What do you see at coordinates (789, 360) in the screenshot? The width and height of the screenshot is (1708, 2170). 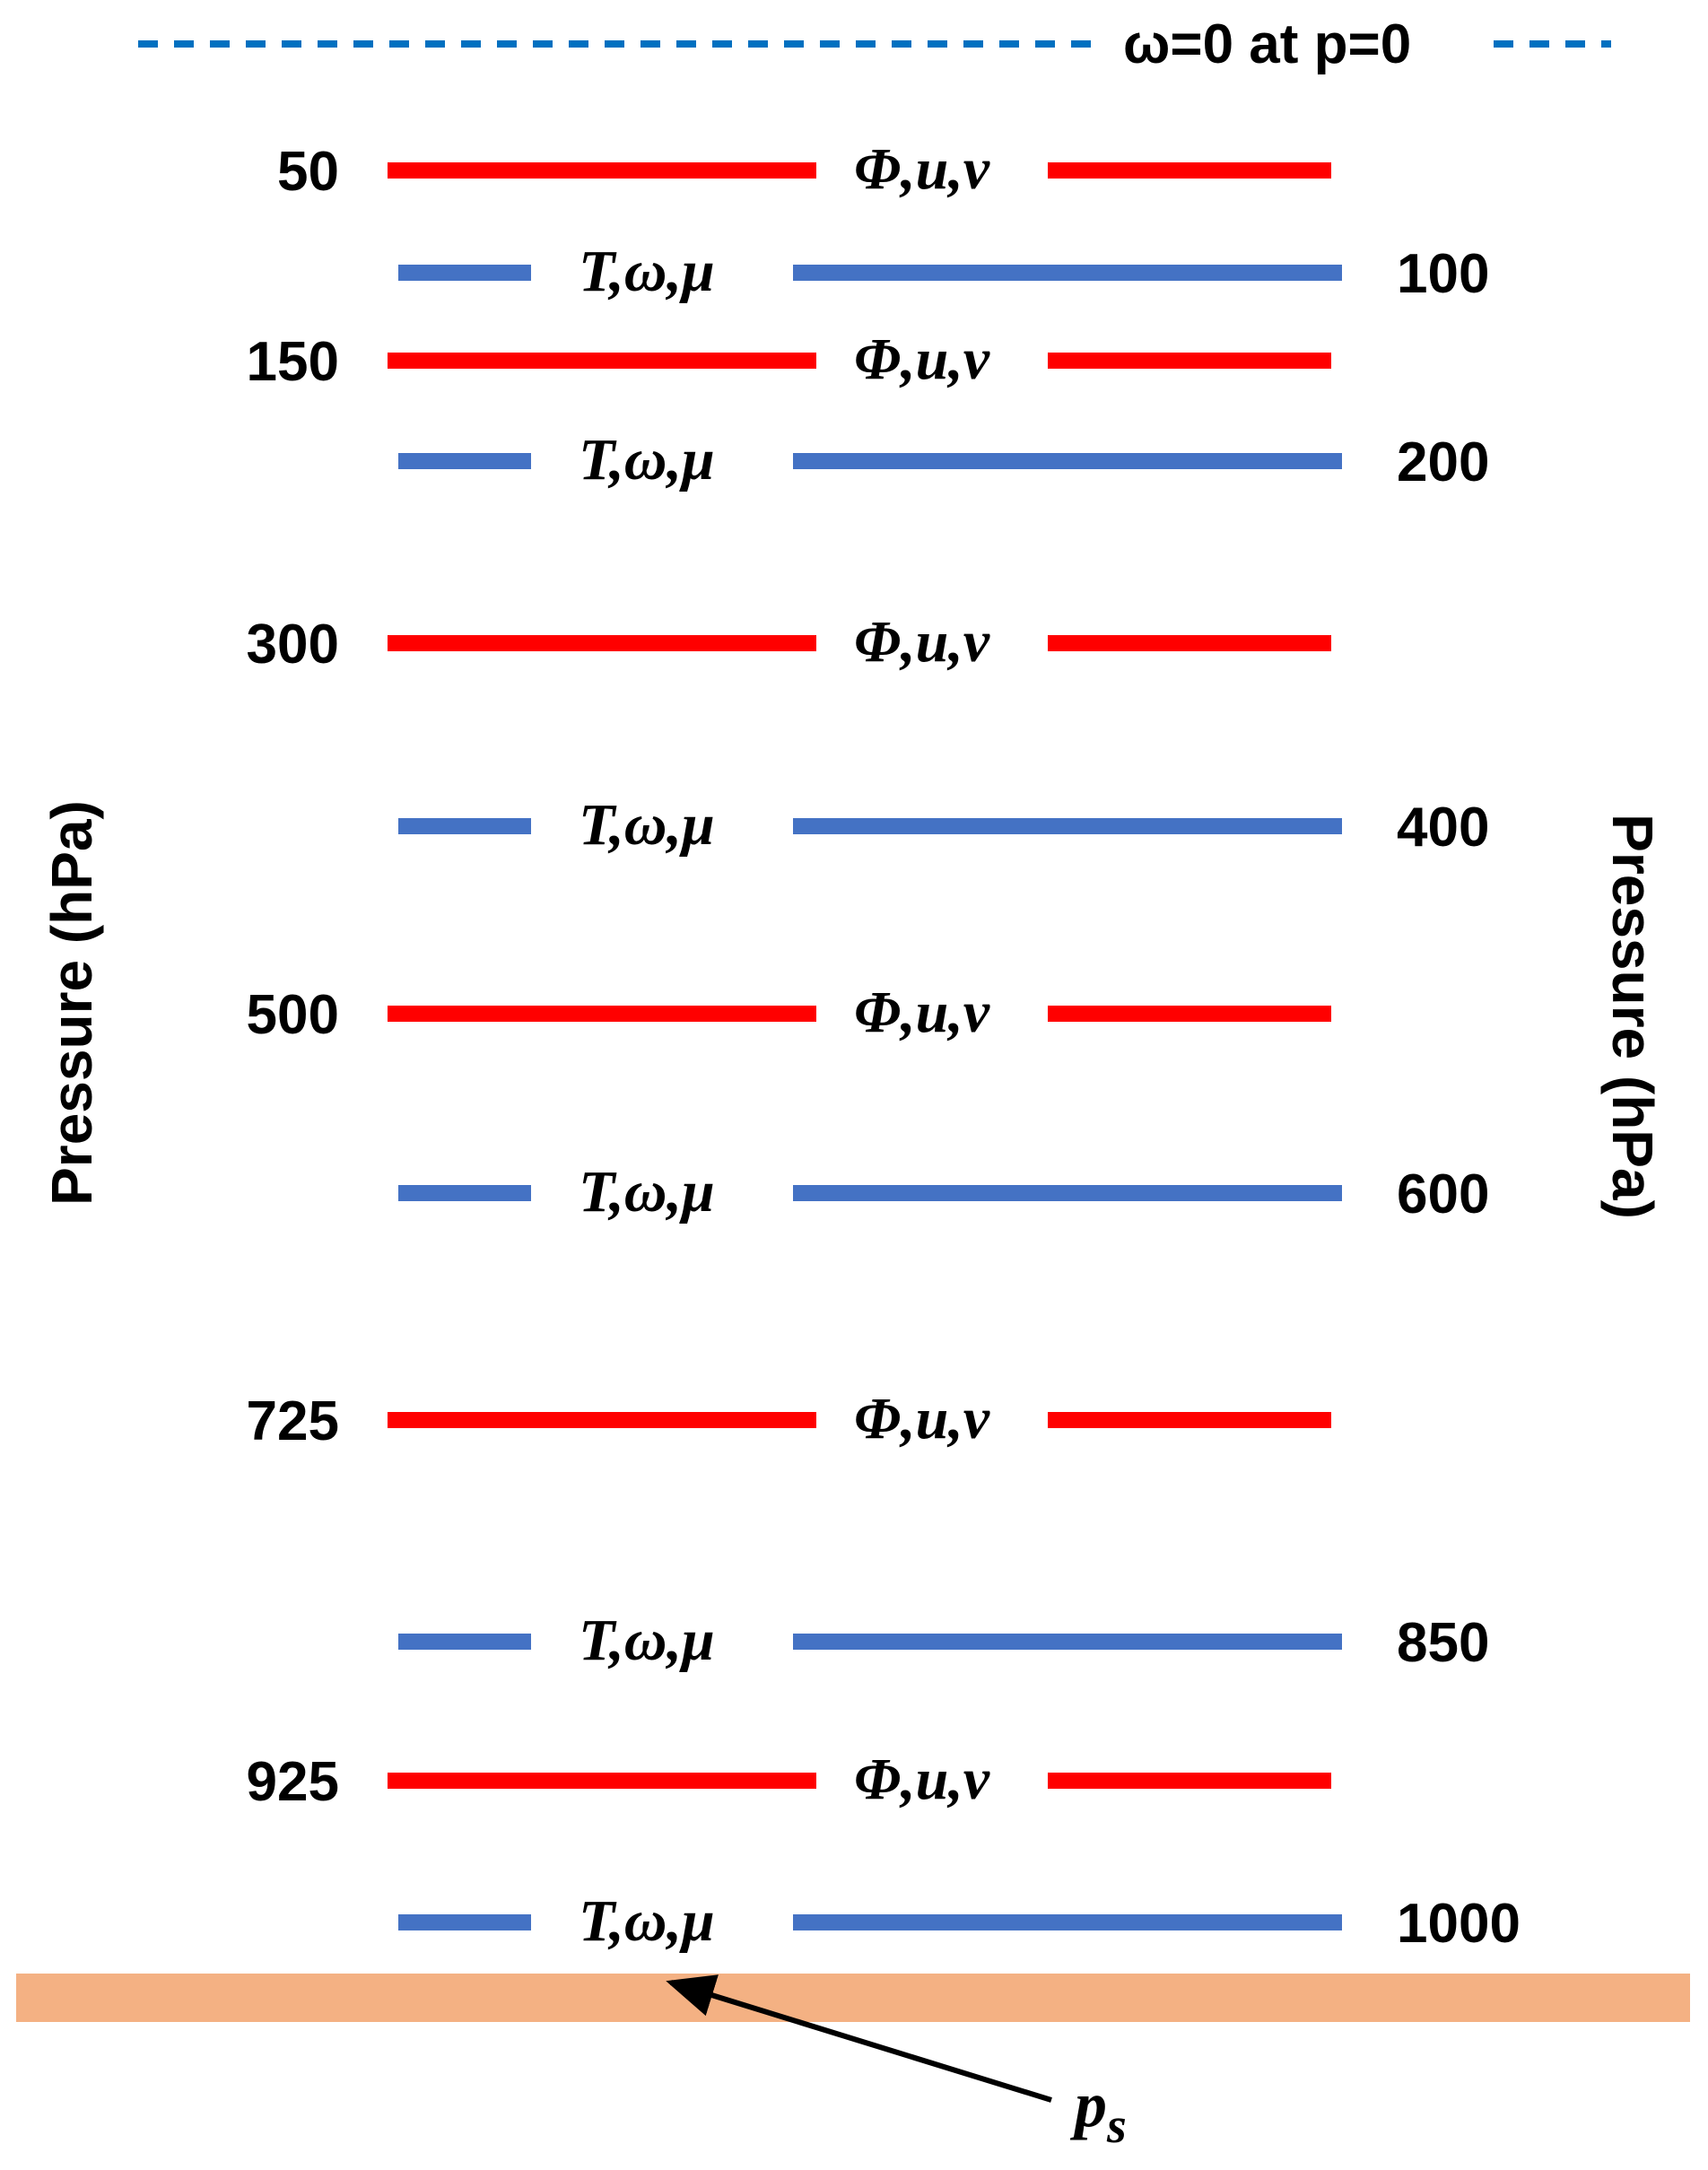 I see `level-150: Φ,u,v 150` at bounding box center [789, 360].